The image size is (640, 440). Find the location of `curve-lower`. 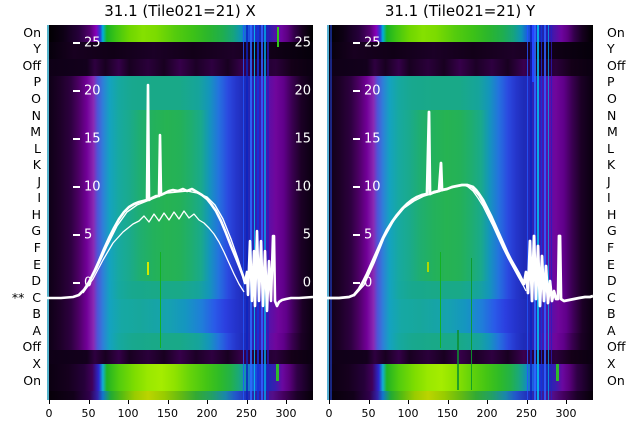

curve-lower is located at coordinates (496, 238).